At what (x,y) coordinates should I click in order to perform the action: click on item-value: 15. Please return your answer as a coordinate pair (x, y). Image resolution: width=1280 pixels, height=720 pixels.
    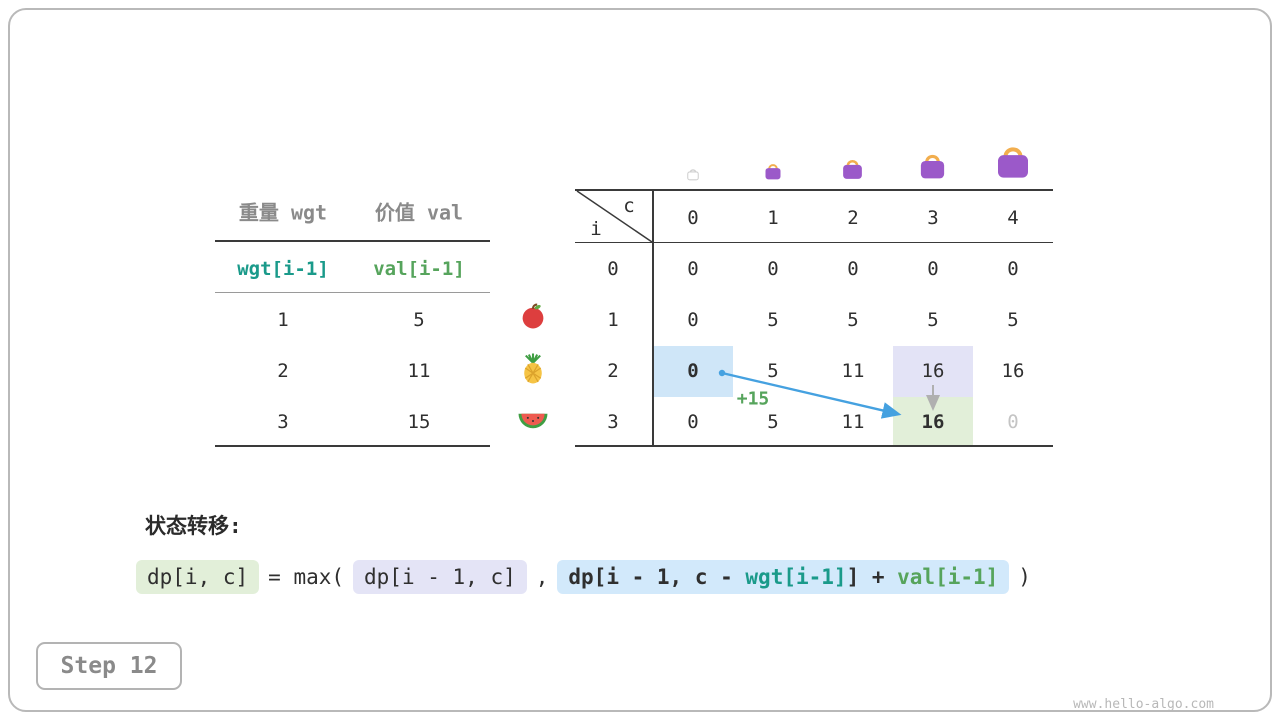
    Looking at the image, I should click on (419, 422).